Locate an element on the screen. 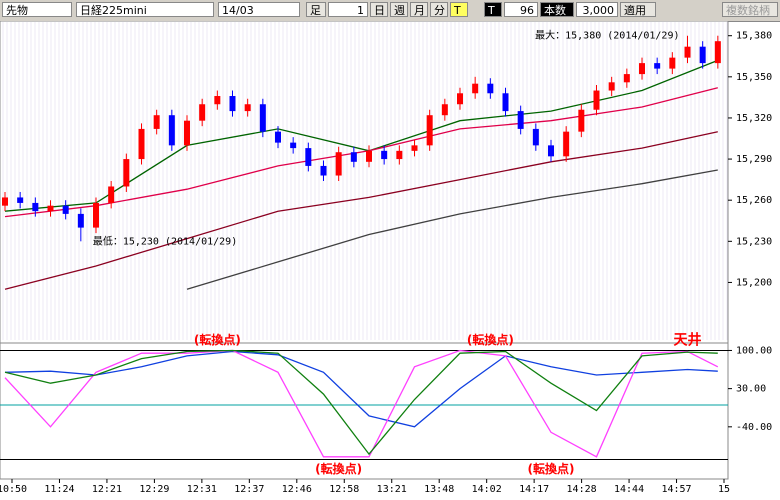  y-tick-label: -40.00 is located at coordinates (754, 427).